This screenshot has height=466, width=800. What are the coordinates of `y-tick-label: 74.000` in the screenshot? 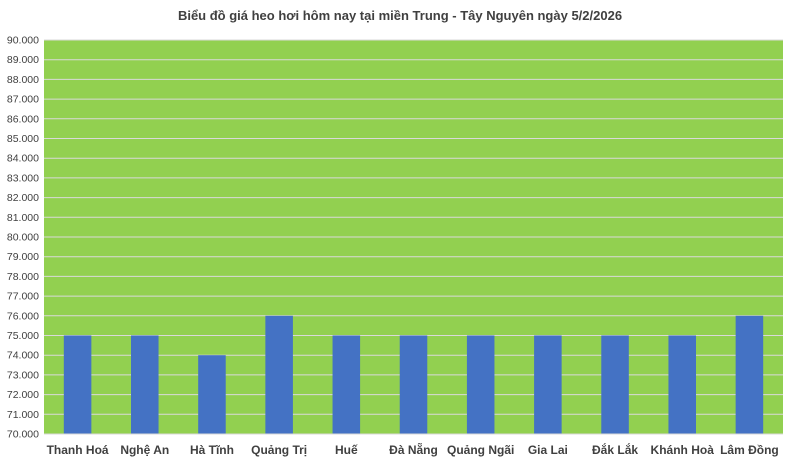 It's located at (23, 356).